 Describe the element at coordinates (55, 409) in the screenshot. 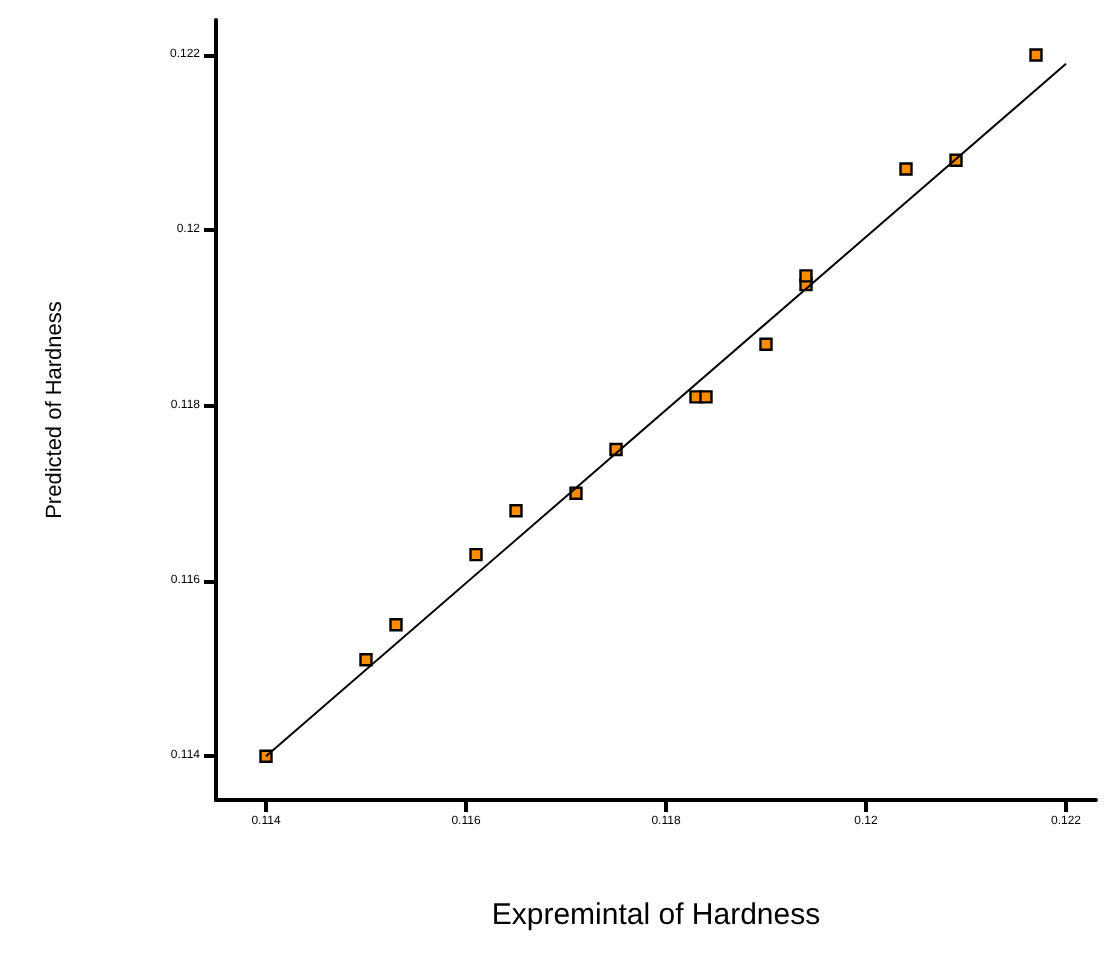

I see `y-axis-title: Predicted of Hardness` at that location.